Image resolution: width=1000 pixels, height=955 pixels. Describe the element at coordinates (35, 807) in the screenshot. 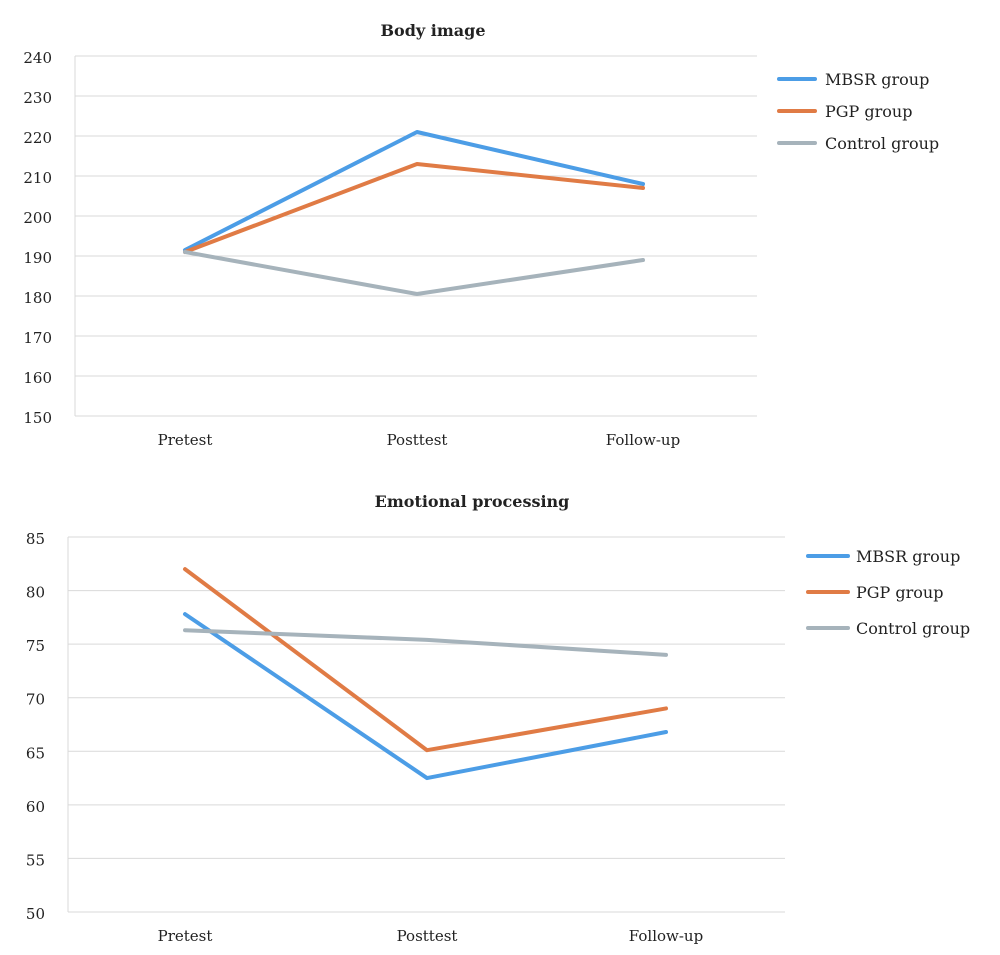

I see `y-tick-label: 60` at that location.